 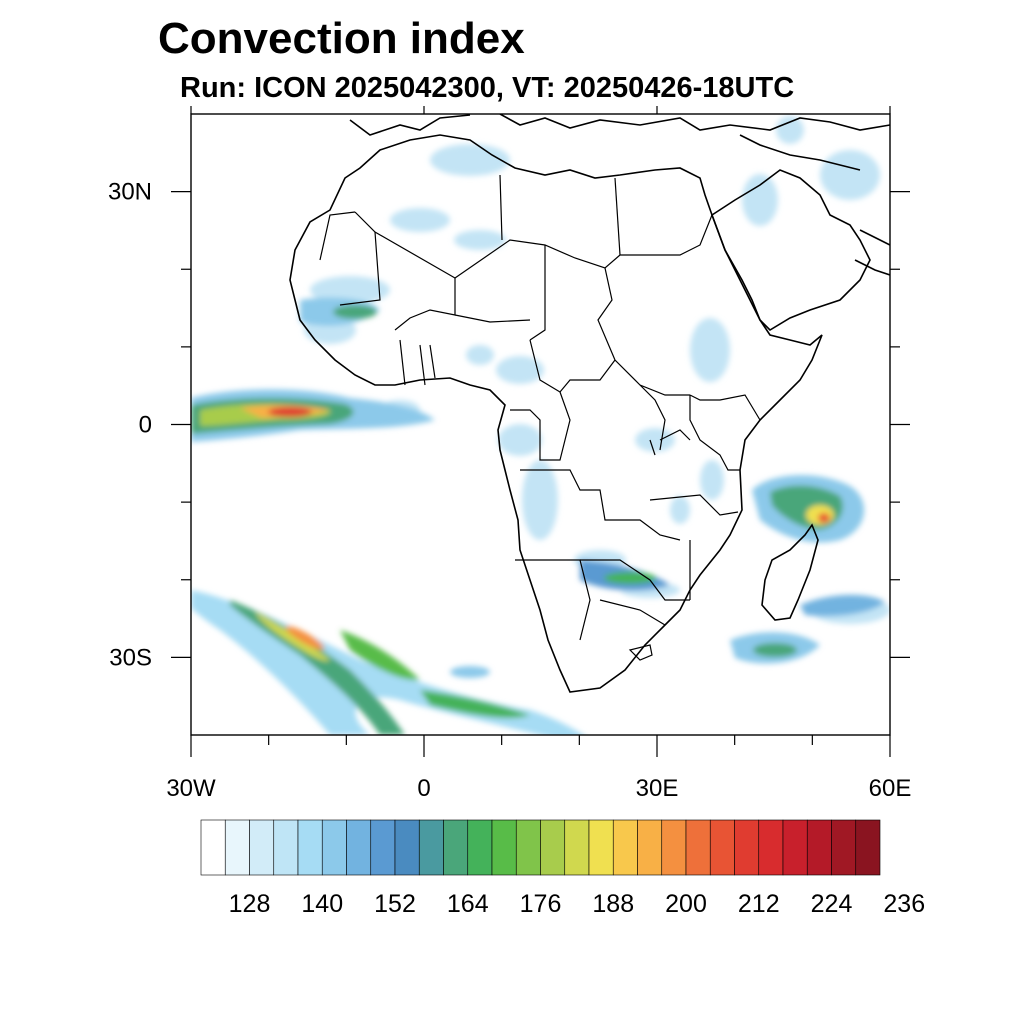 What do you see at coordinates (686, 904) in the screenshot?
I see `colorbar-label: 200` at bounding box center [686, 904].